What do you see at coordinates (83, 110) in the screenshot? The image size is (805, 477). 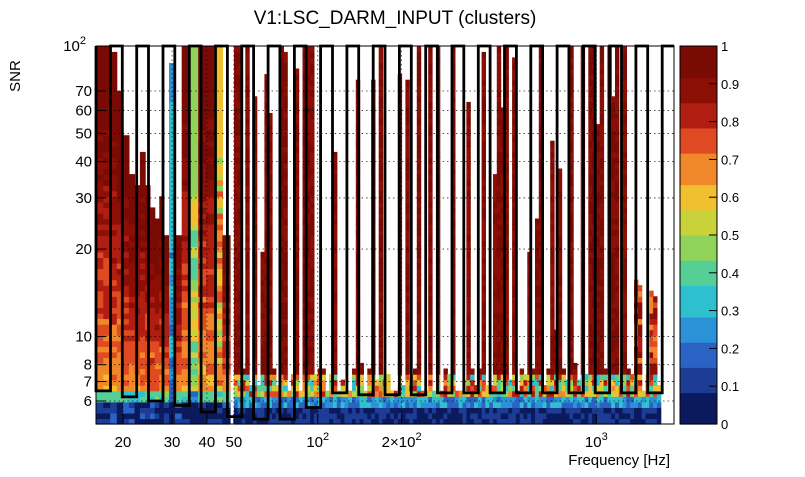 I see `y-tick-label: 60` at bounding box center [83, 110].